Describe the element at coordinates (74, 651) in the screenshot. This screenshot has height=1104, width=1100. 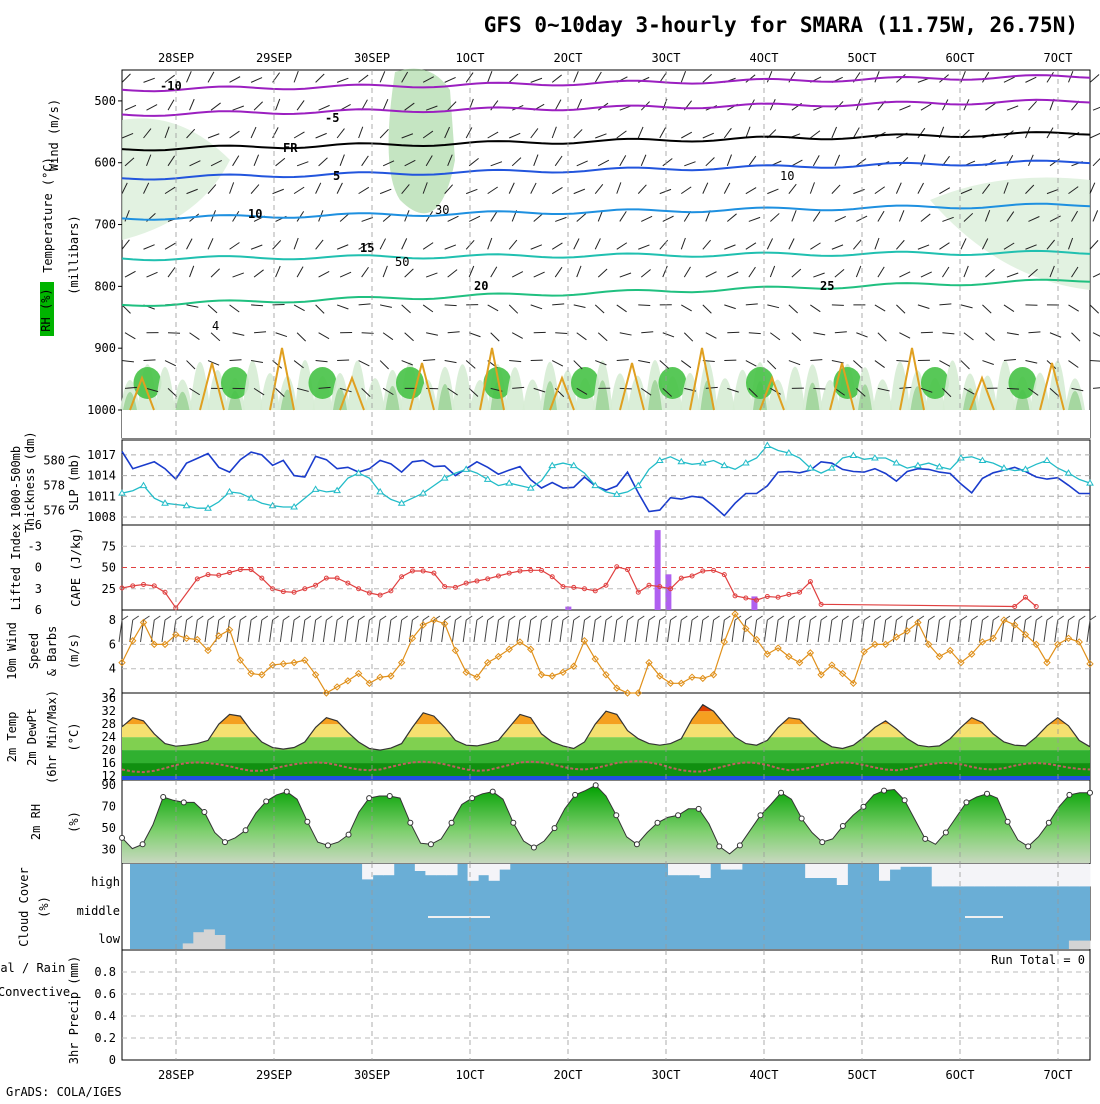
I see `ylabel-wind10m: (m/s)` at that location.